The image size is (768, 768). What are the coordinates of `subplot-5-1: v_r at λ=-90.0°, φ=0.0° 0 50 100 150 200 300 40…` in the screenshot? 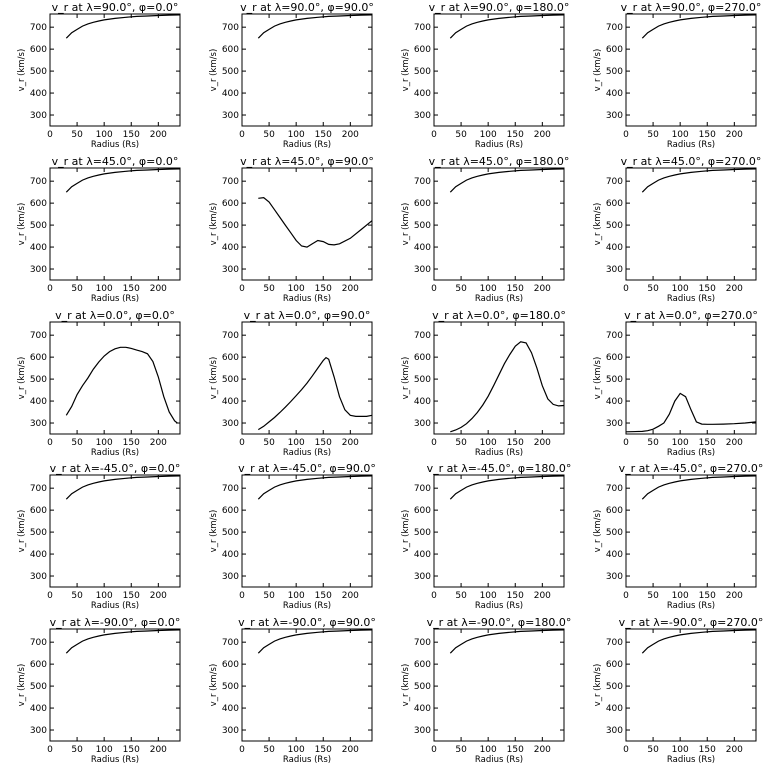 It's located at (99, 690).